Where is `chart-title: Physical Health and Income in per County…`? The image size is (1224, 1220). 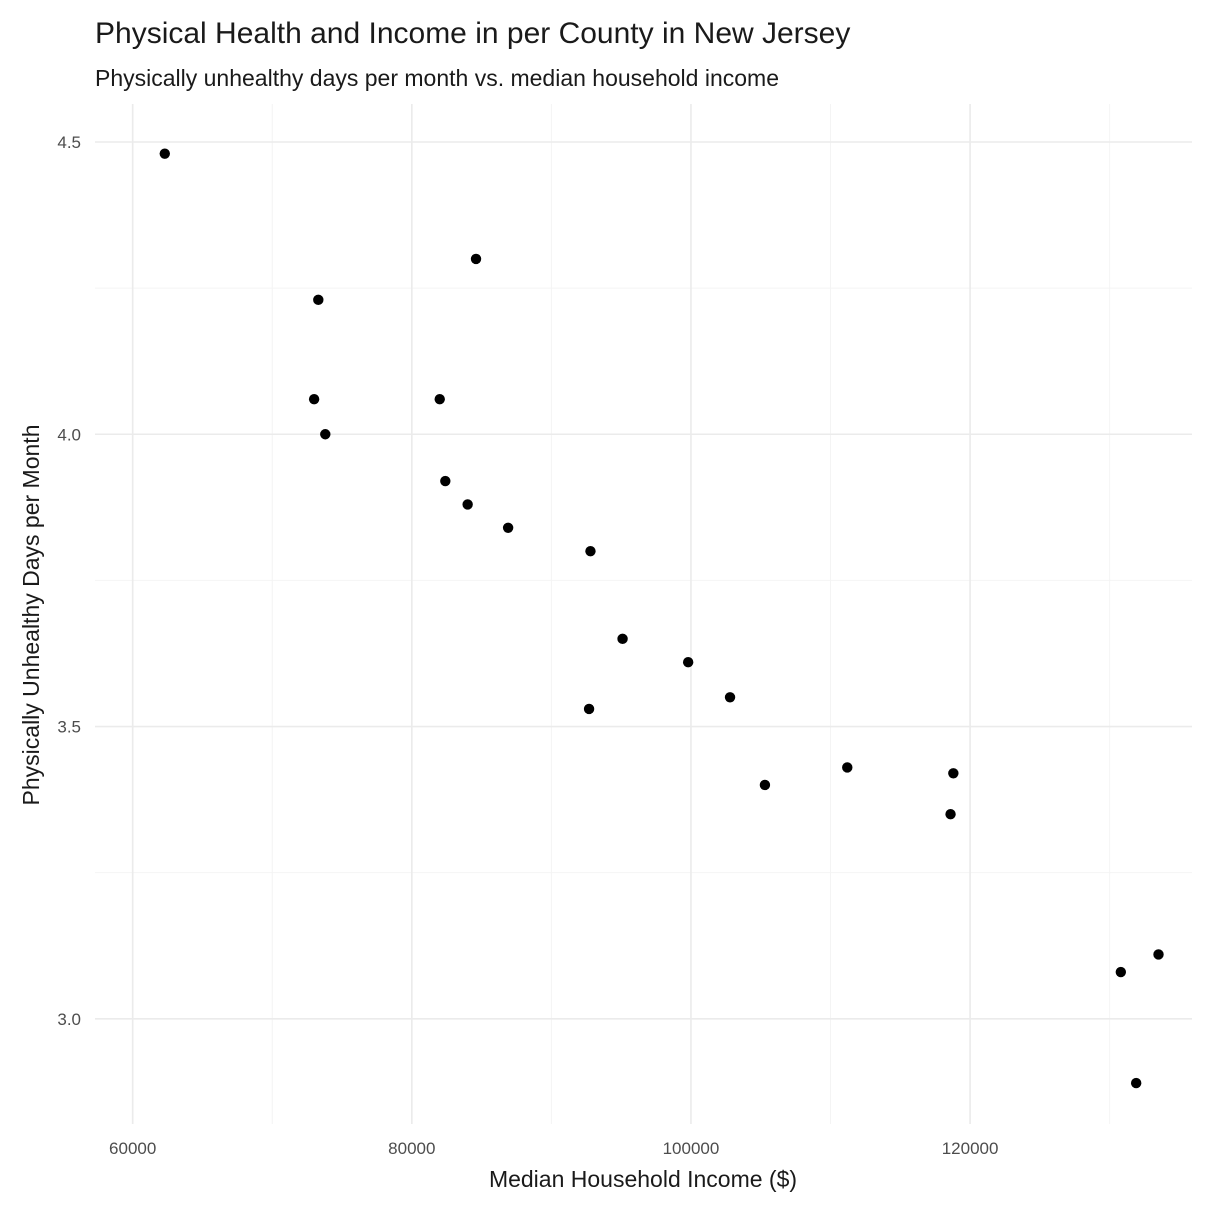 chart-title: Physical Health and Income in per County… is located at coordinates (472, 33).